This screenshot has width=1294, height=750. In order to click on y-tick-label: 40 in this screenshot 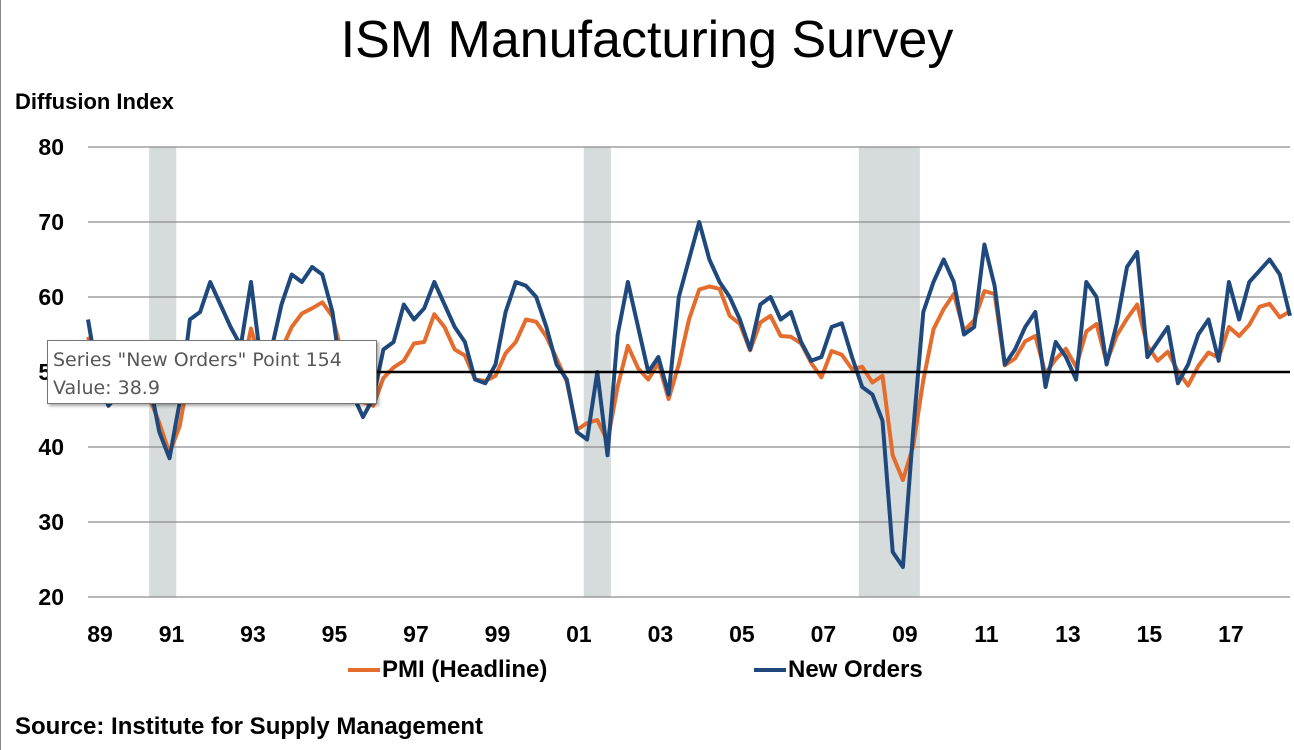, I will do `click(51, 447)`.